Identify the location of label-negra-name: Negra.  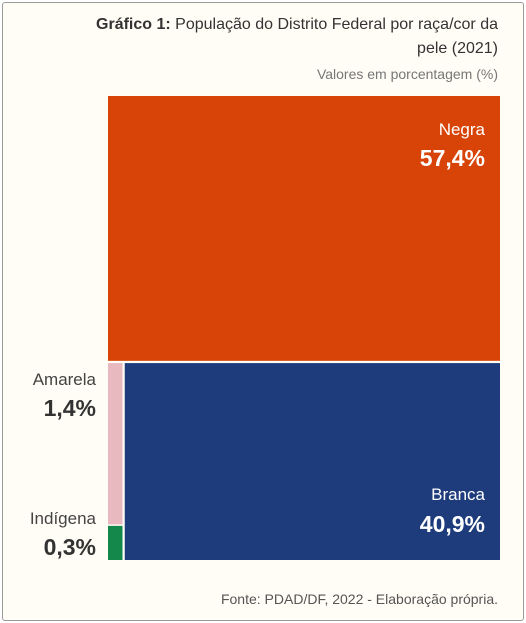
(462, 129).